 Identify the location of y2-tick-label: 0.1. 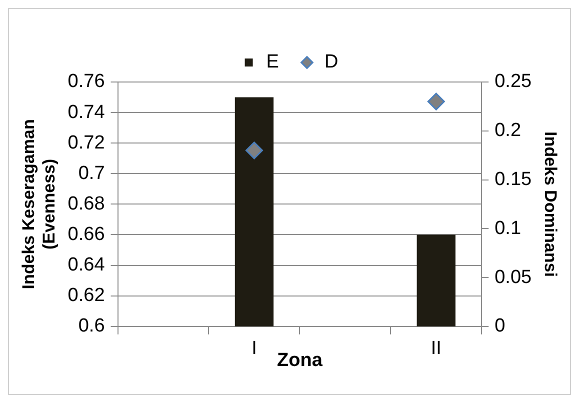
(508, 228).